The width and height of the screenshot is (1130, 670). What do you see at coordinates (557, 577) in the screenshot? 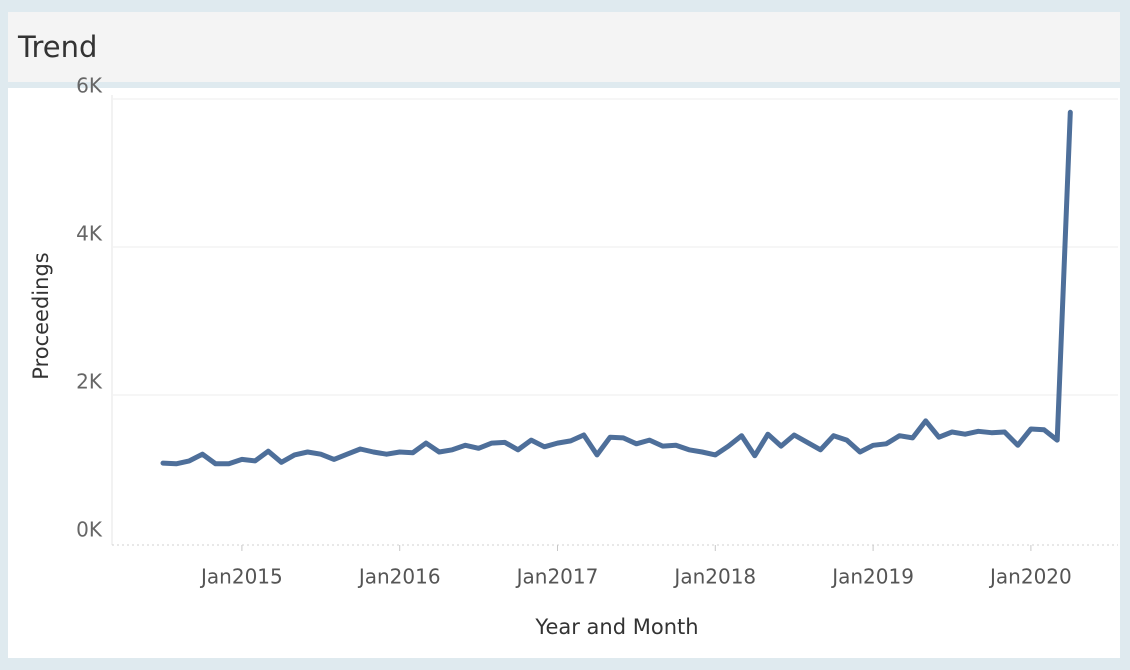
I see `x-tick-label: Jan2017` at bounding box center [557, 577].